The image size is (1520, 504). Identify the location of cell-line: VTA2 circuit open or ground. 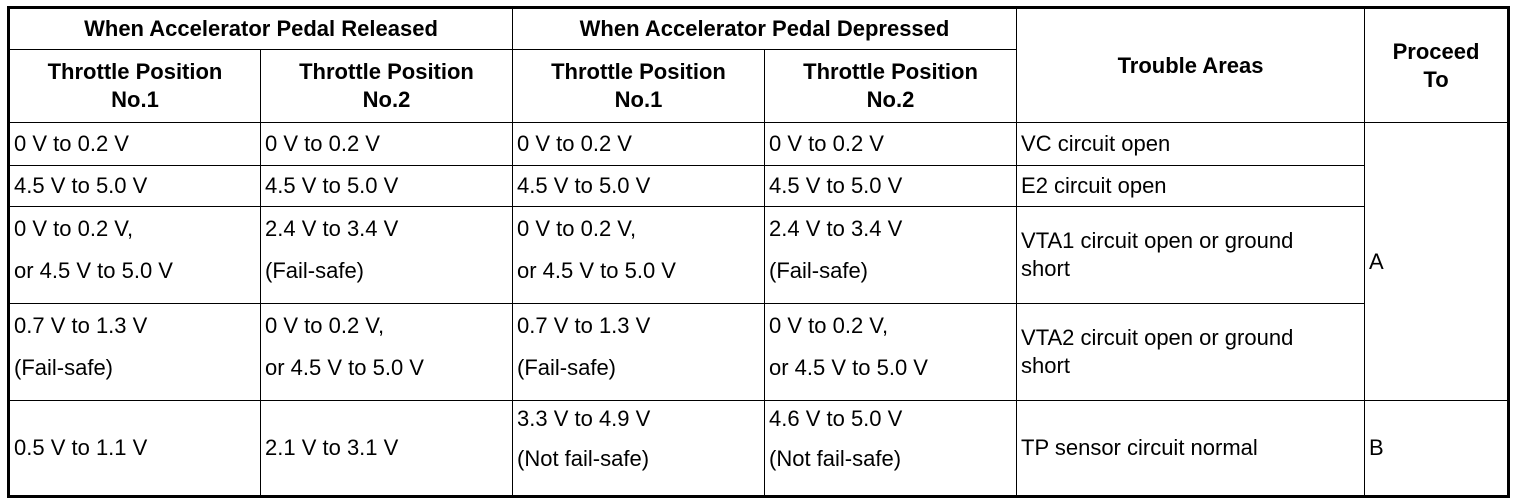
(1157, 337).